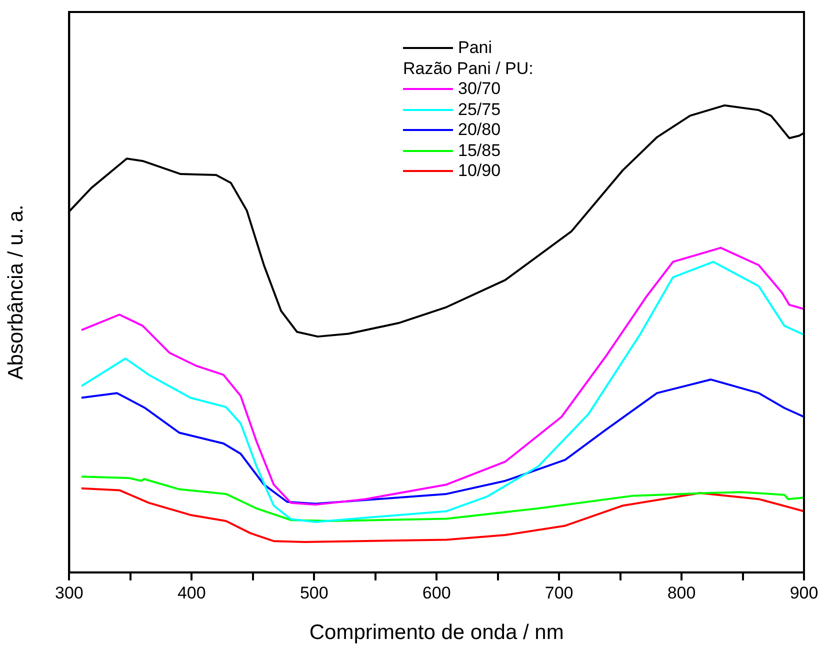 The width and height of the screenshot is (822, 650). What do you see at coordinates (479, 150) in the screenshot?
I see `legend-label: 15/85` at bounding box center [479, 150].